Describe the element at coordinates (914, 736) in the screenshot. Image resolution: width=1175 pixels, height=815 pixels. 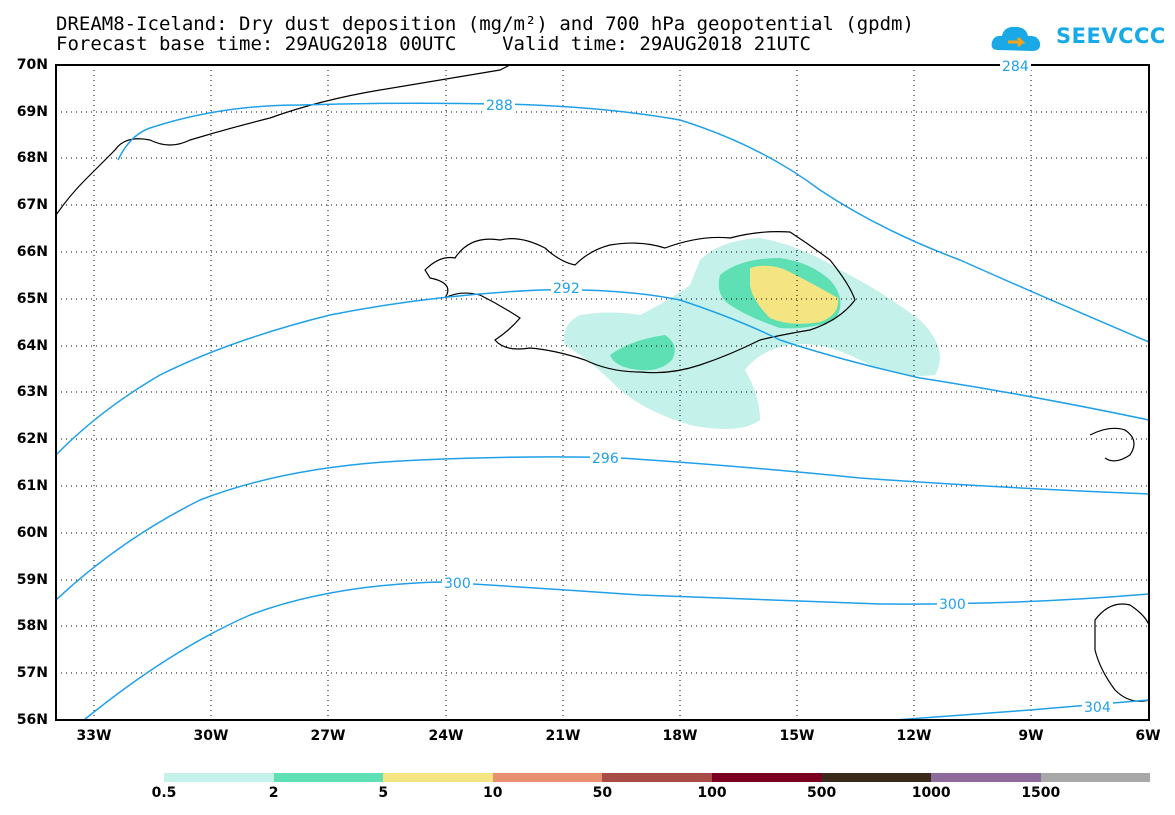
I see `lon-label: 12W` at that location.